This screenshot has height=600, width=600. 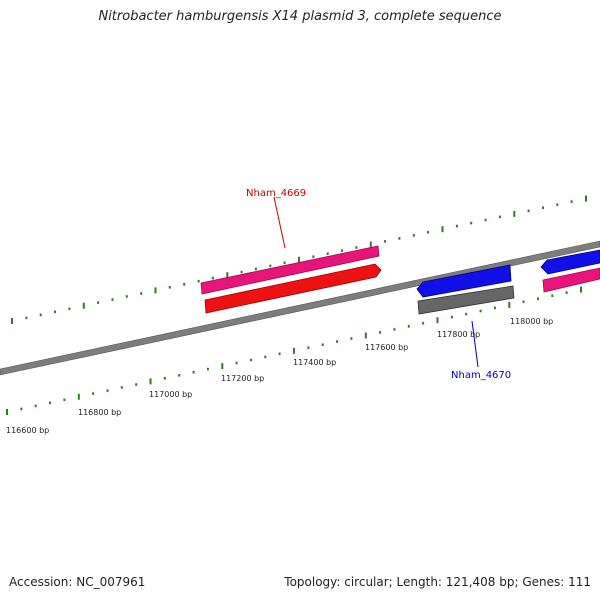 I want to click on scale-label: 117000 bp, so click(x=170, y=394).